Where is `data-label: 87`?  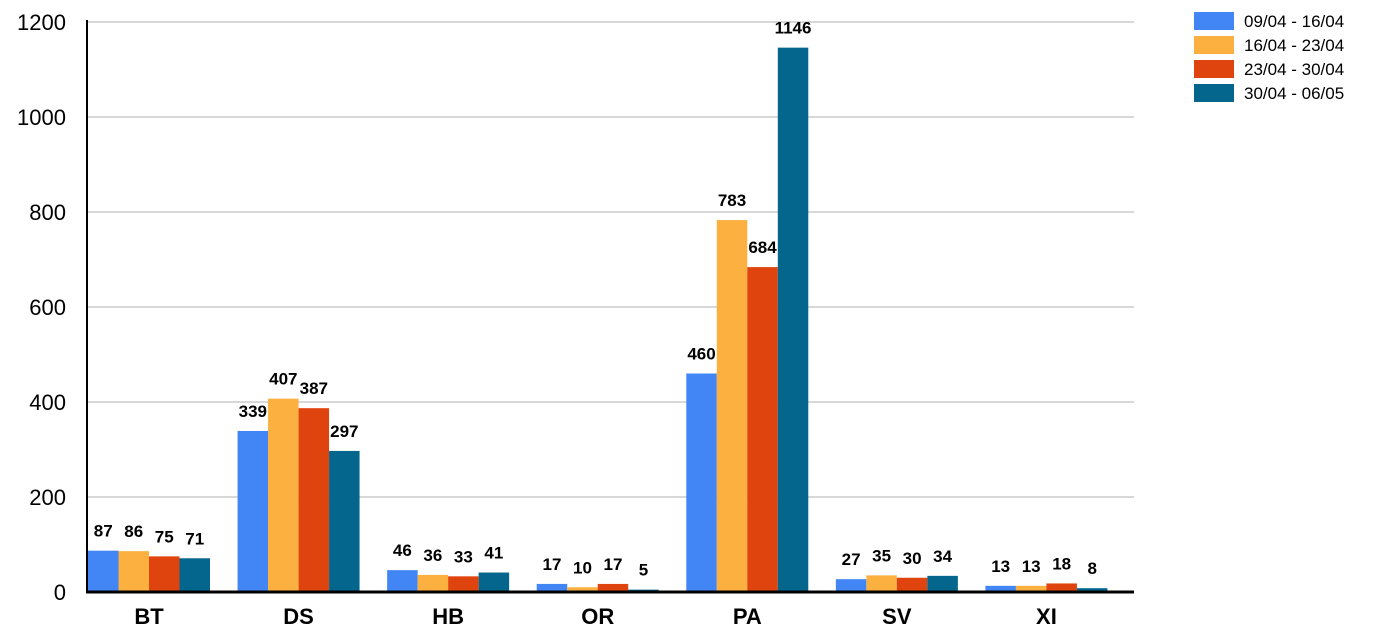
data-label: 87 is located at coordinates (103, 531).